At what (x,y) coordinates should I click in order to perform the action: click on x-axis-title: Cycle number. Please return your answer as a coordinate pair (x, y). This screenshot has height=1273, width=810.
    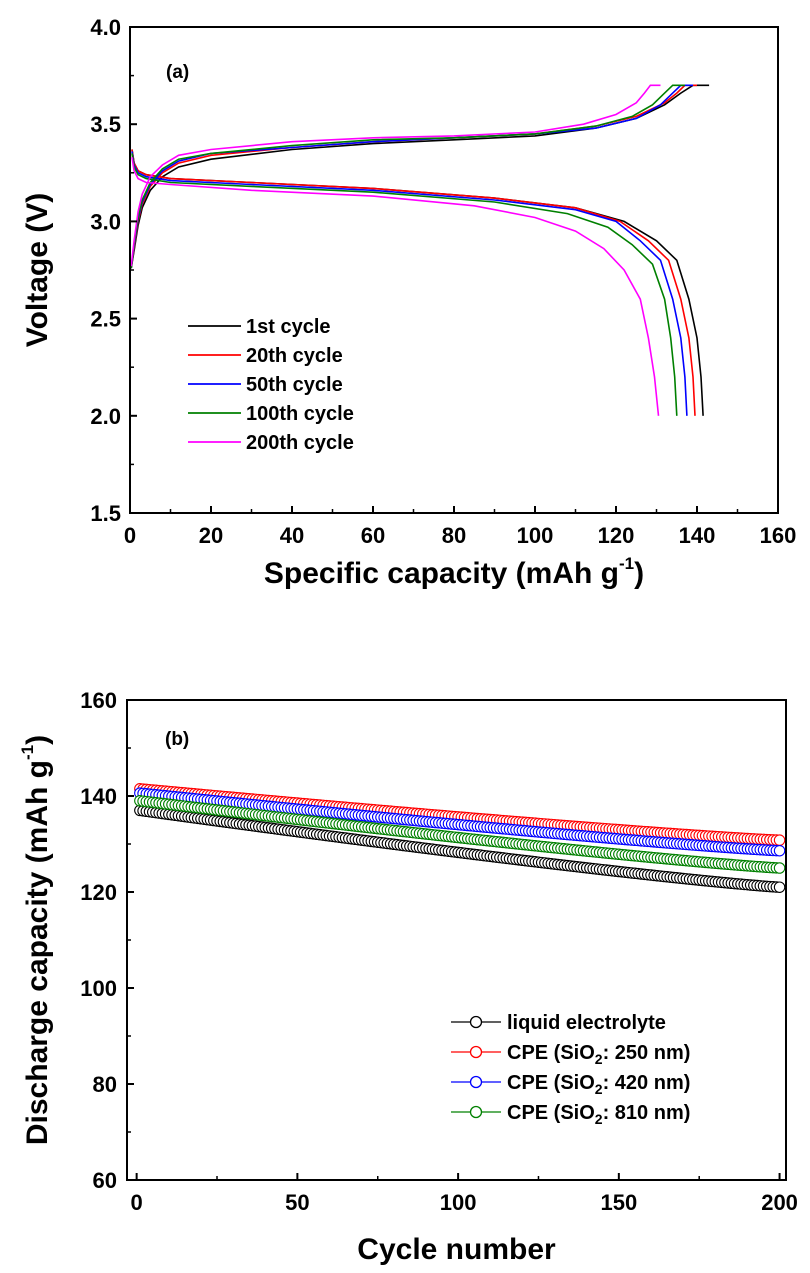
    Looking at the image, I should click on (456, 1249).